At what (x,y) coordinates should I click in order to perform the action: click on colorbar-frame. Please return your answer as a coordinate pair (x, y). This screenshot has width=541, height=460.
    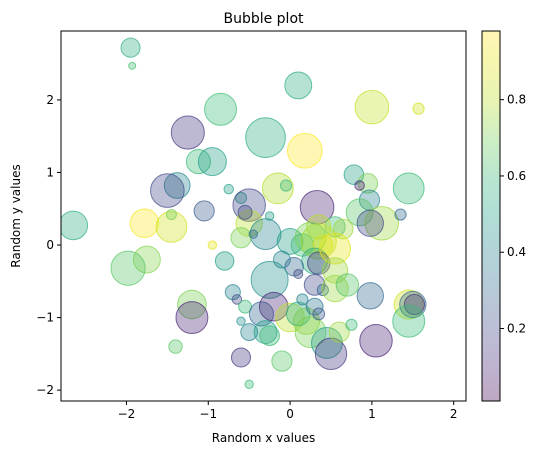
    Looking at the image, I should click on (491, 216).